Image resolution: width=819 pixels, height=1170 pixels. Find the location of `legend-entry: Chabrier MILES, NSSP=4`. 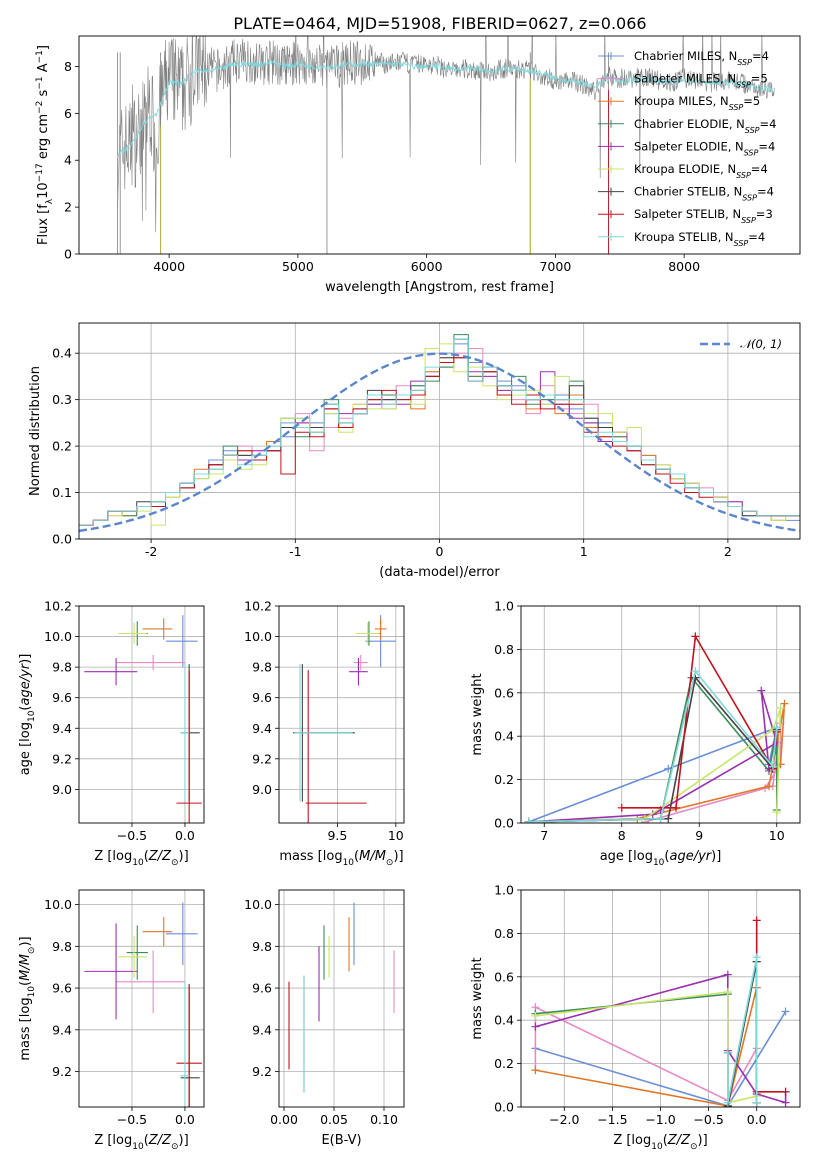

legend-entry: Chabrier MILES, NSSP=4 is located at coordinates (701, 58).